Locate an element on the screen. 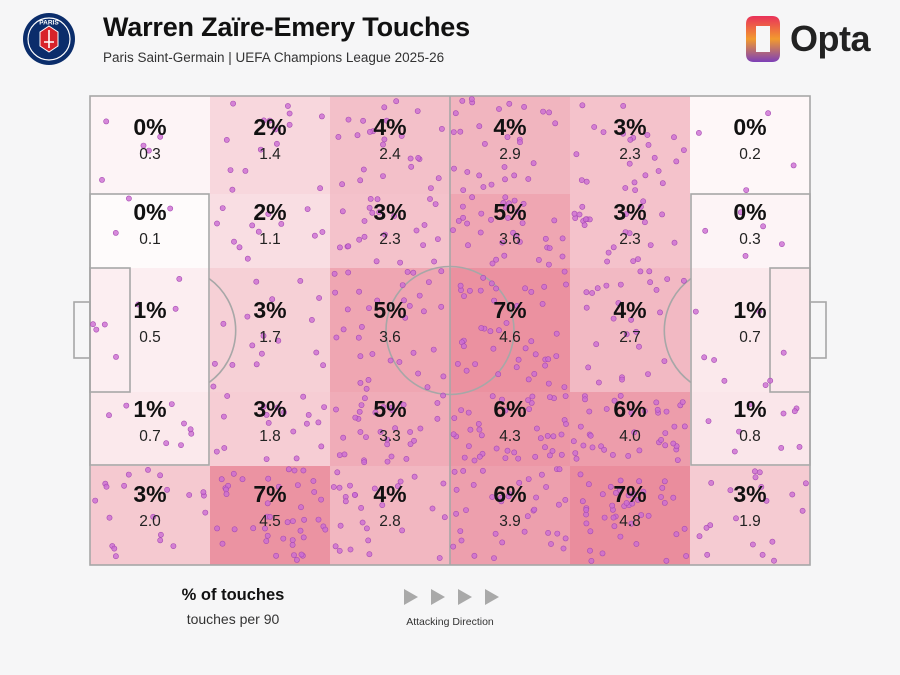 This screenshot has width=900, height=675. brand-name: Opta is located at coordinates (830, 38).